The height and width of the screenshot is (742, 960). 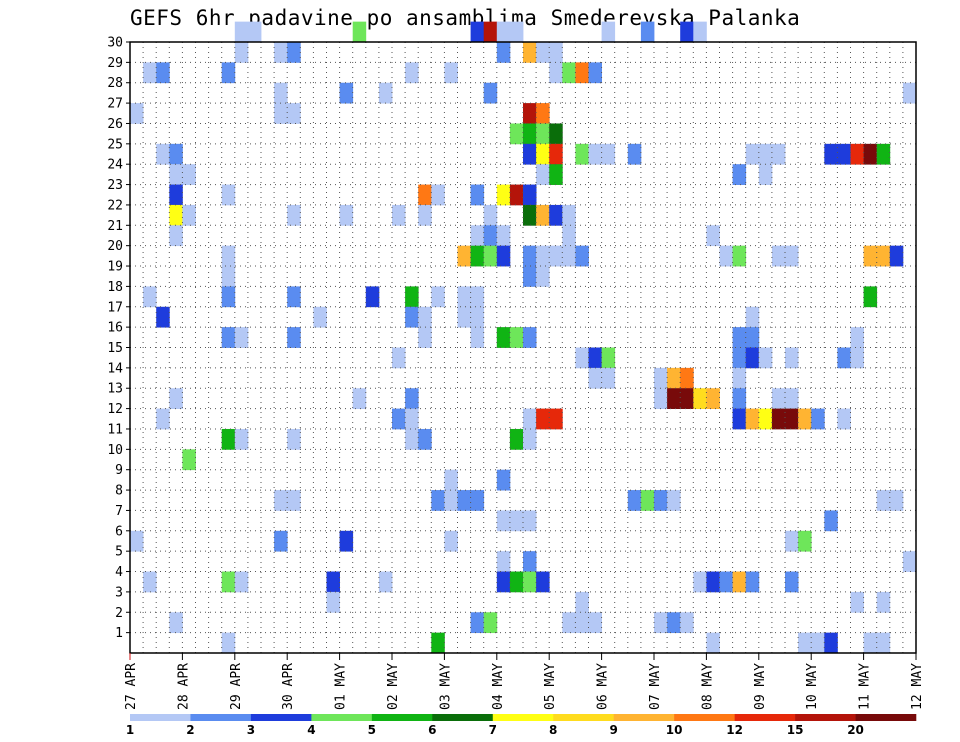 I want to click on legend-label: 15, so click(x=795, y=730).